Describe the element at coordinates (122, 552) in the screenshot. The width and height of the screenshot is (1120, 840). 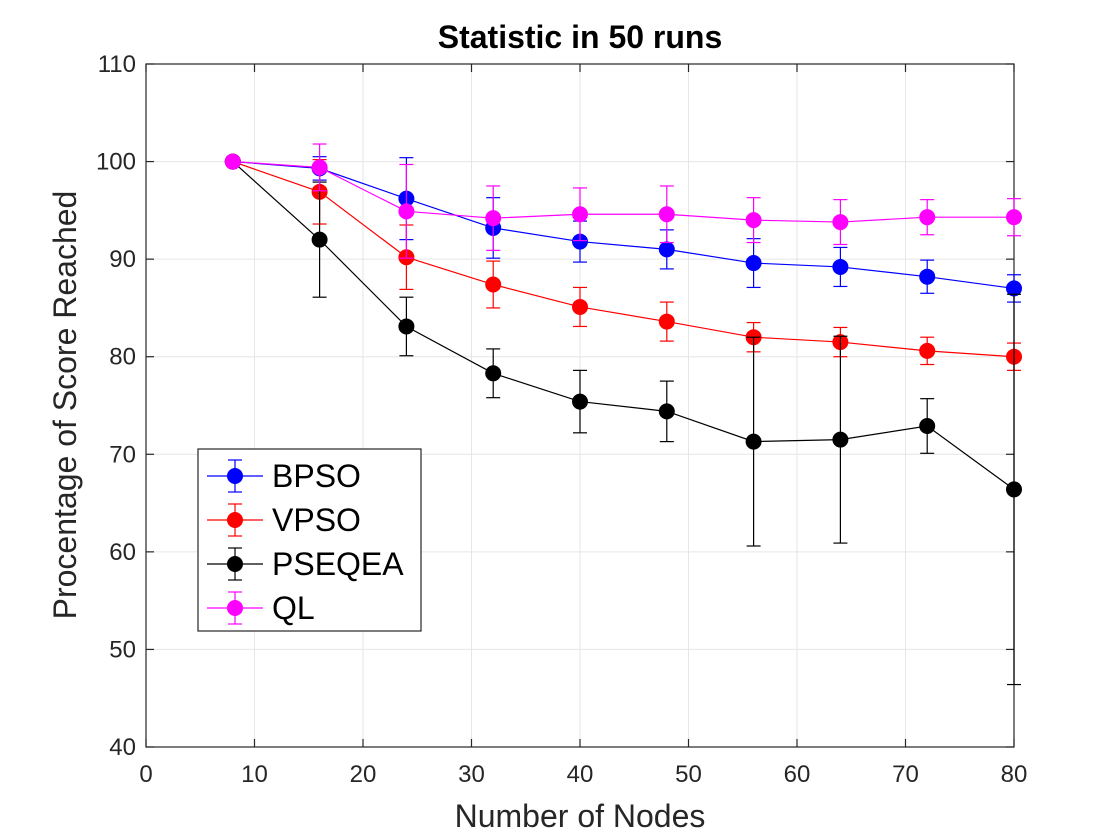
I see `y-tick-label: 60` at that location.